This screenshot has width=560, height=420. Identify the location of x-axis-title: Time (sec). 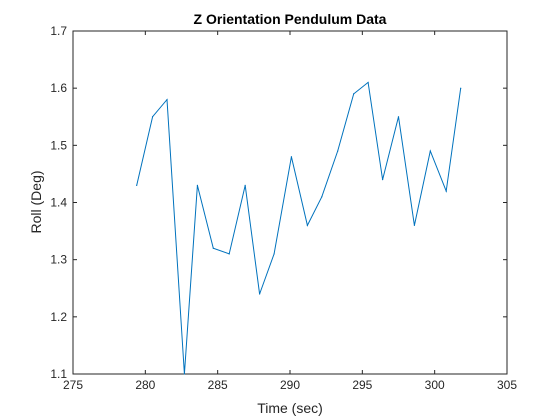
(290, 408).